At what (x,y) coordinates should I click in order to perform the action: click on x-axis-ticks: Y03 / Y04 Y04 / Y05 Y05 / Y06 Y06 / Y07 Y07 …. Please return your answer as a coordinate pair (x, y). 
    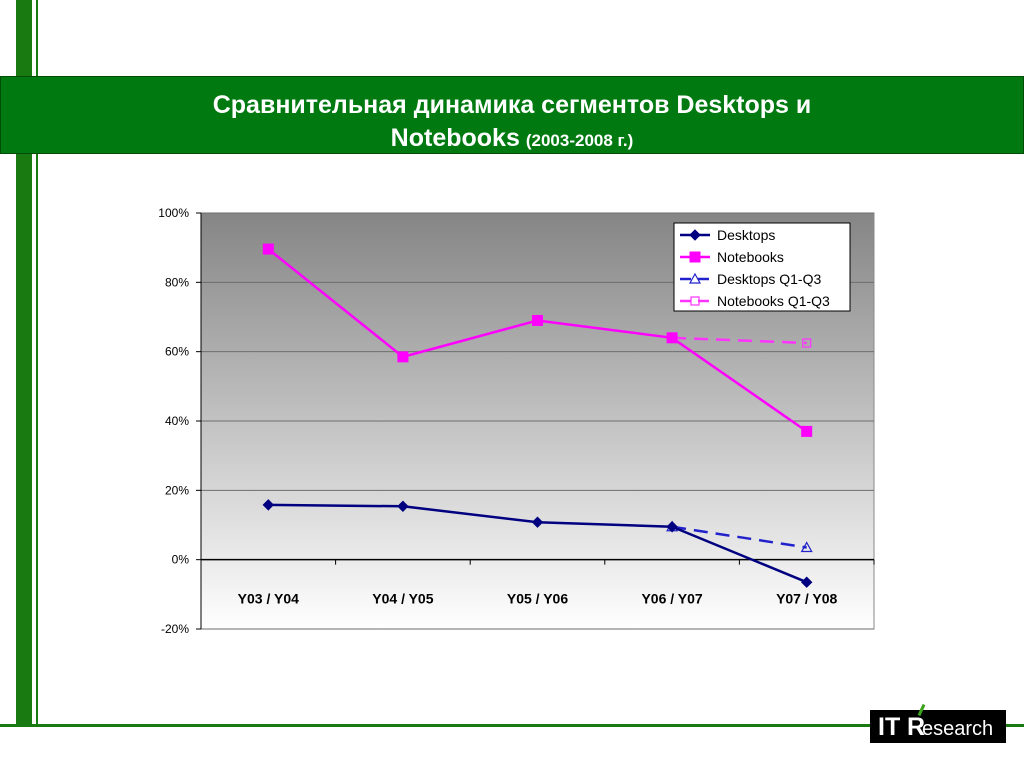
    Looking at the image, I should click on (537, 583).